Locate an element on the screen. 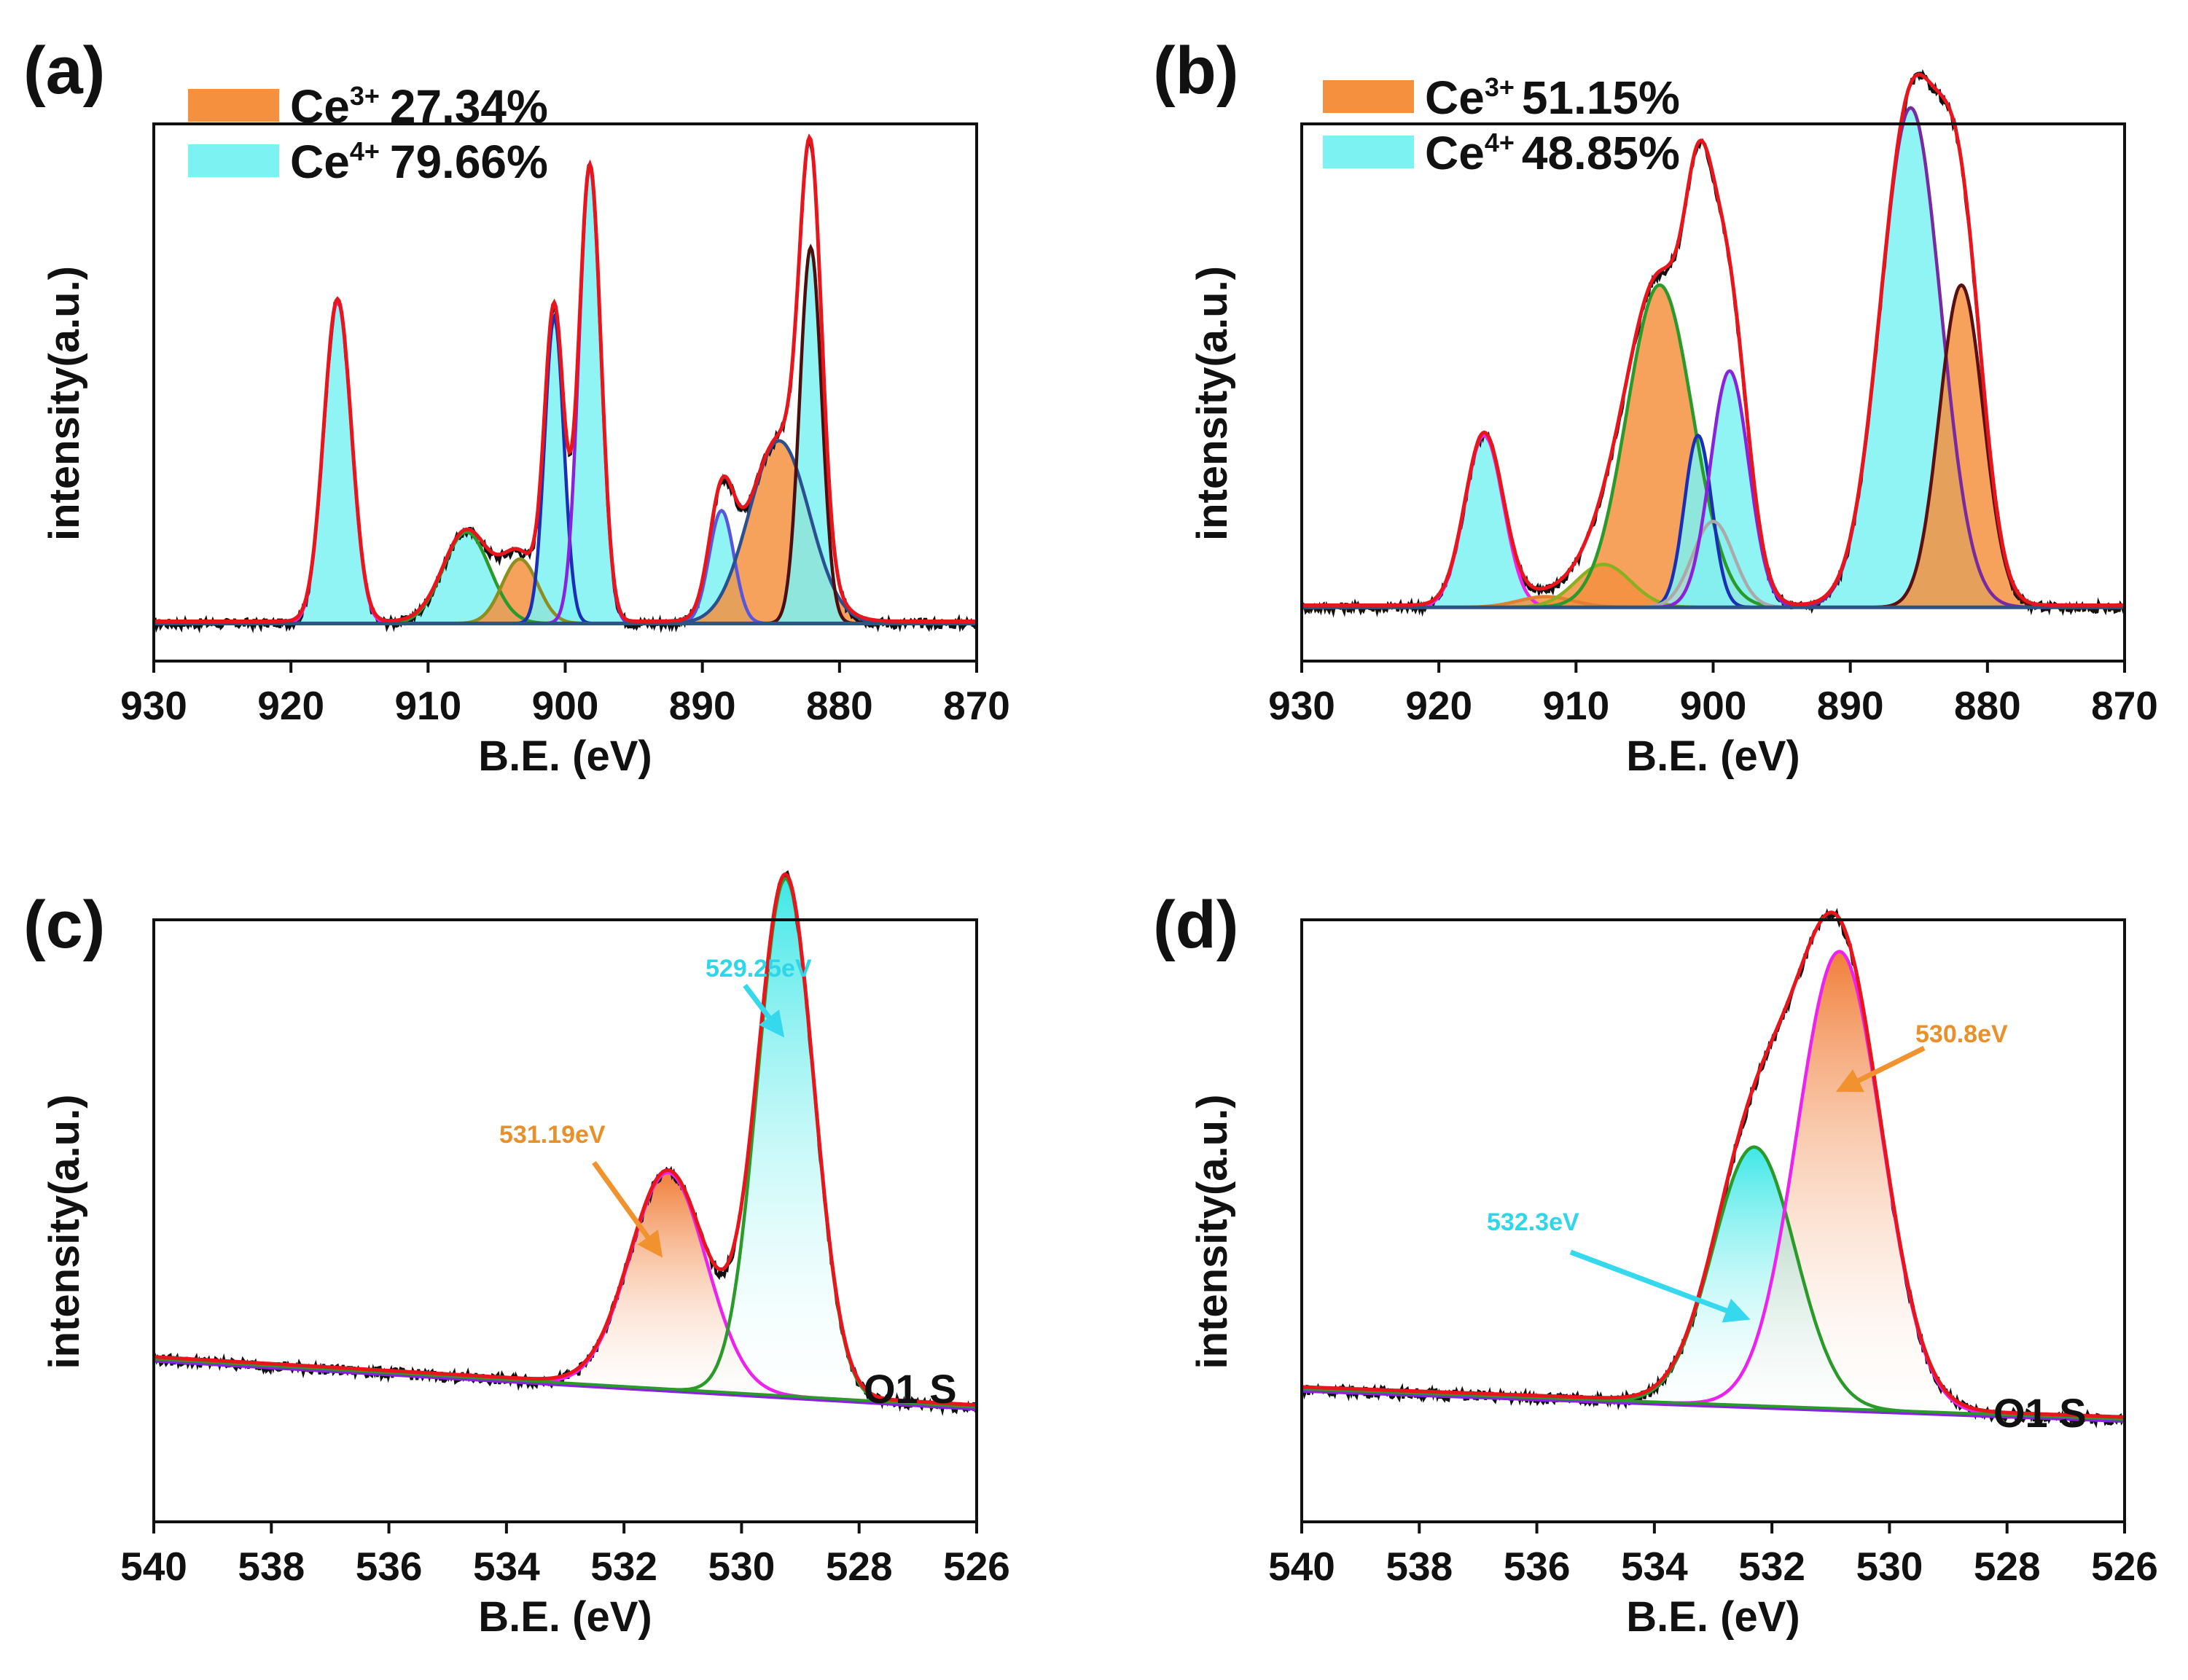  x-tick-label-0-6: 870 is located at coordinates (976, 705).